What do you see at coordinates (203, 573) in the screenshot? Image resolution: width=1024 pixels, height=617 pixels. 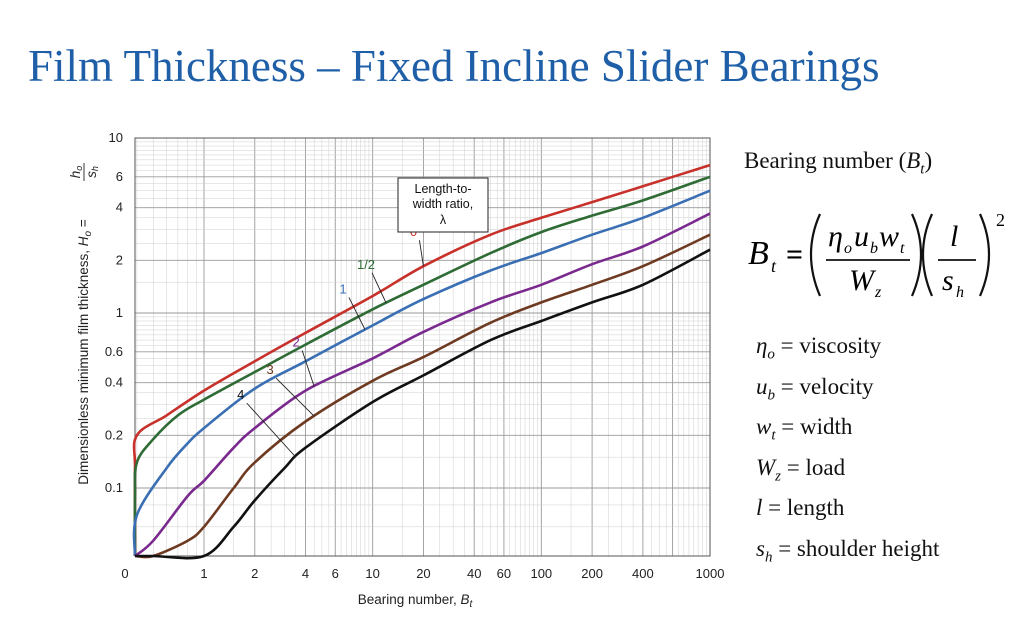 I see `x-tick-label-1: 1` at bounding box center [203, 573].